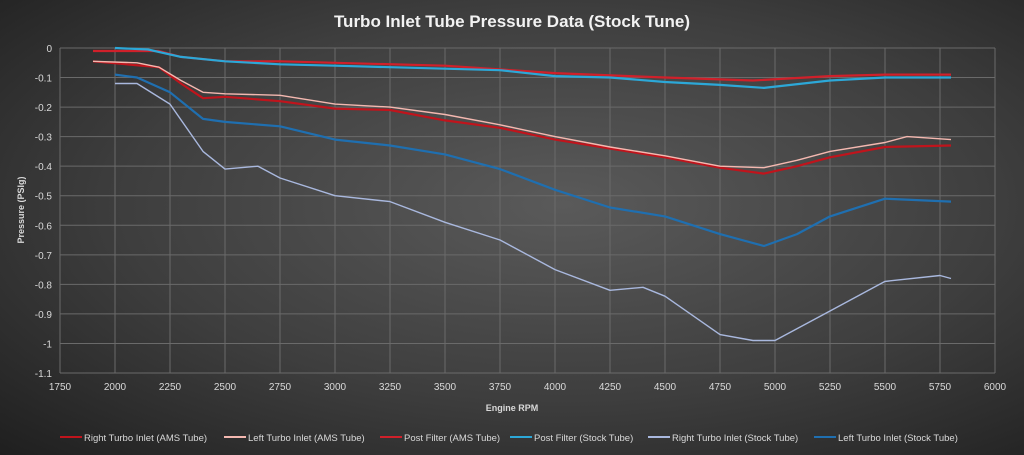  What do you see at coordinates (452, 438) in the screenshot?
I see `legend-label: Post Filter (AMS Tube)` at bounding box center [452, 438].